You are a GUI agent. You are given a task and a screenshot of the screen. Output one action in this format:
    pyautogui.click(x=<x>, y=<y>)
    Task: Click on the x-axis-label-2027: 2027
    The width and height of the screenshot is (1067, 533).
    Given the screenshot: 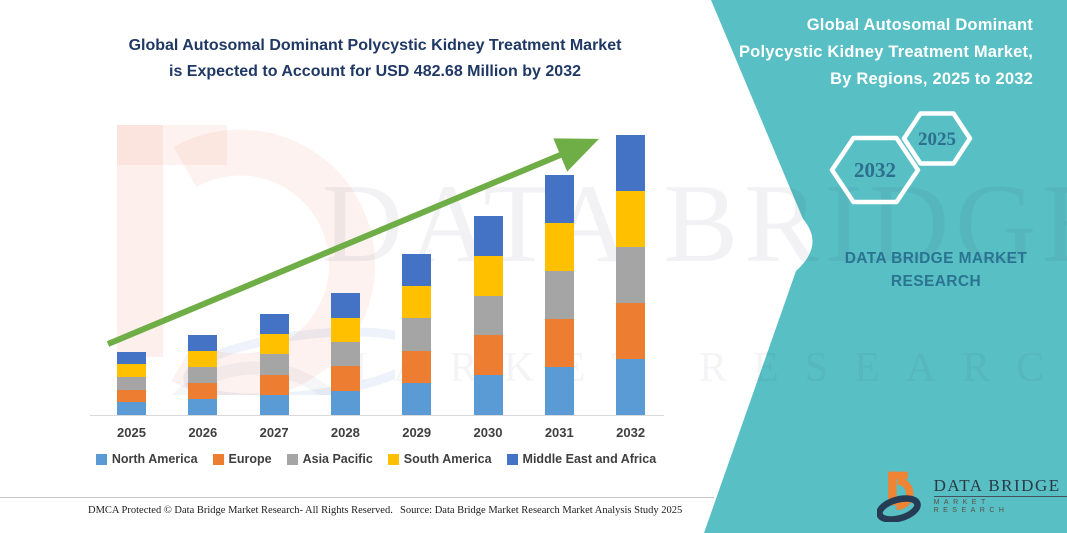 What is the action you would take?
    pyautogui.click(x=274, y=432)
    